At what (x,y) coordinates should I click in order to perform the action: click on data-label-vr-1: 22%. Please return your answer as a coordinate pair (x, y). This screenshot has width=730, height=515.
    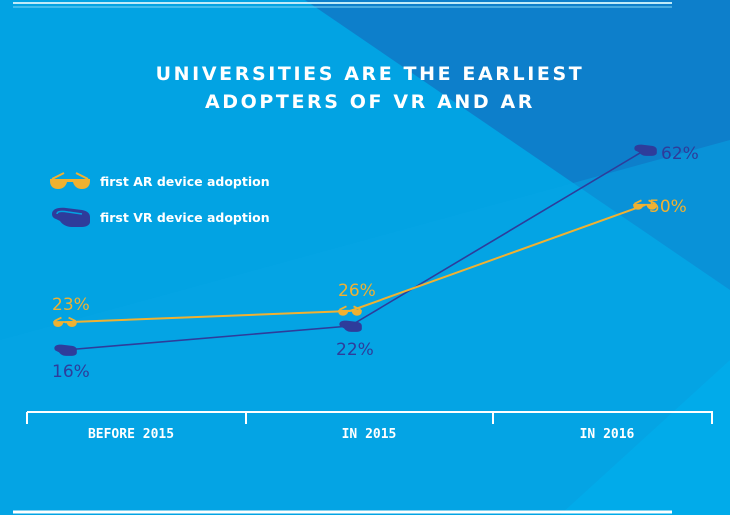
    Looking at the image, I should click on (355, 350).